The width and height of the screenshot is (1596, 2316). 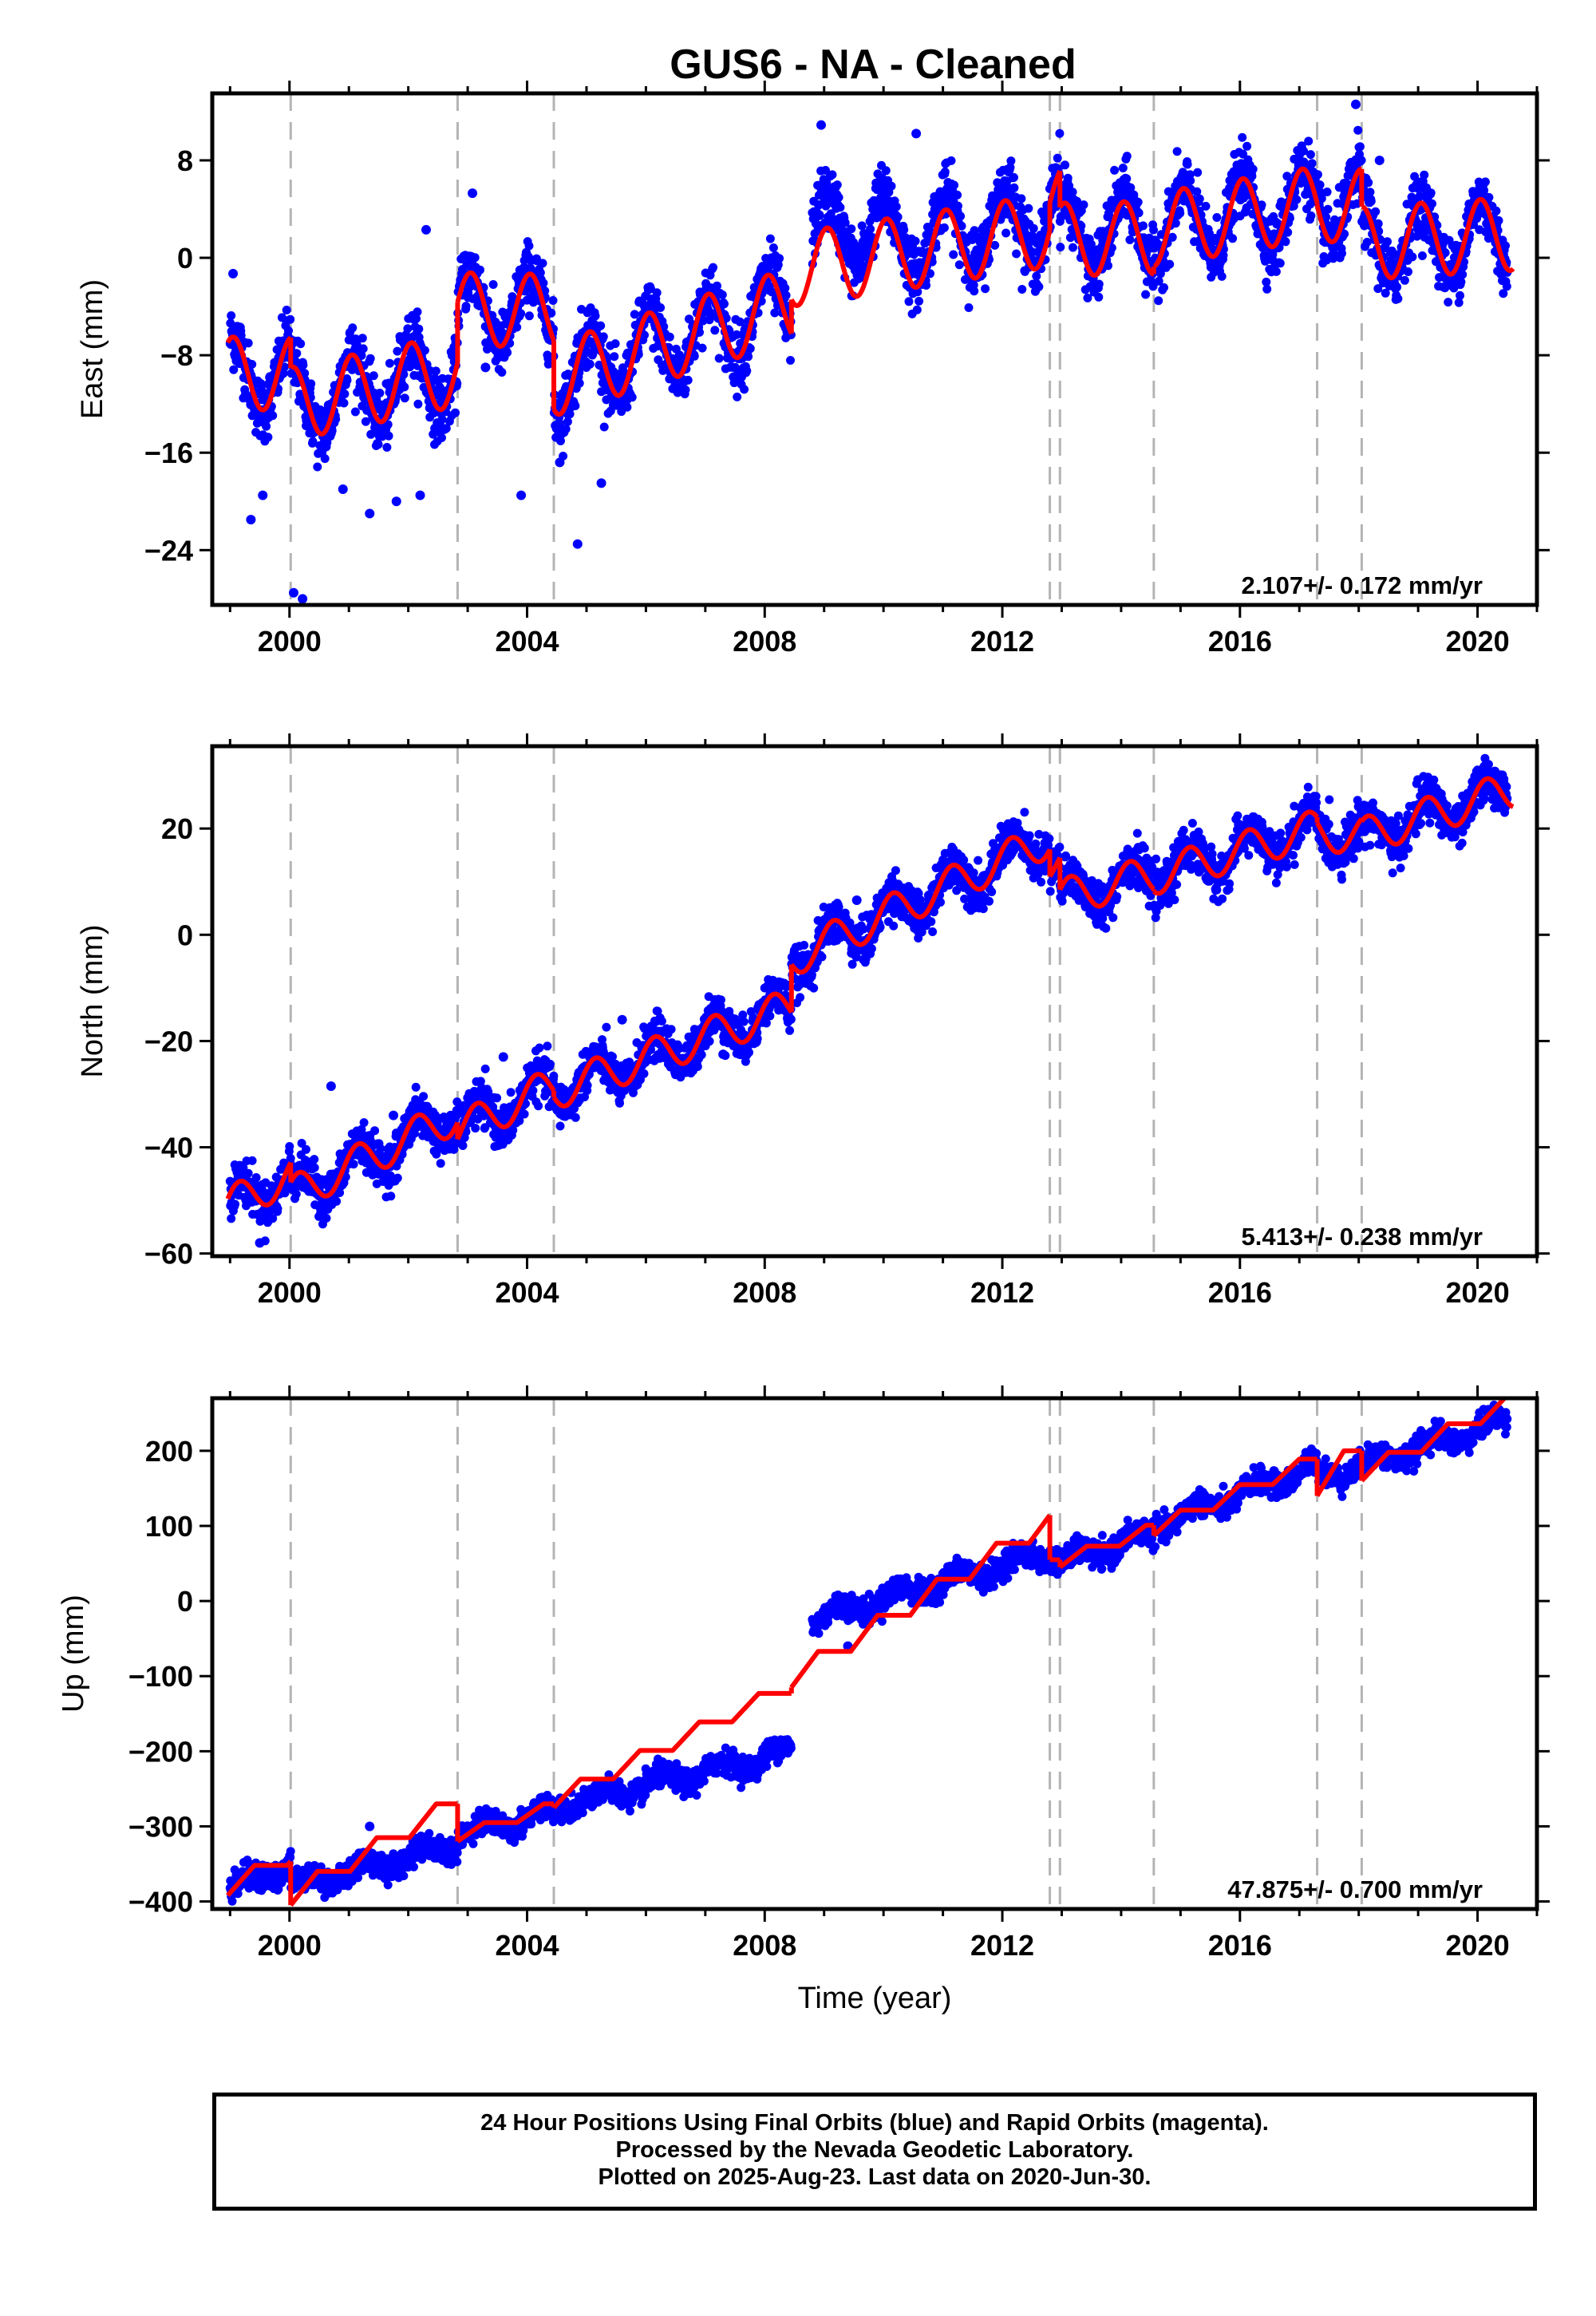 I want to click on data-point-cloud, so click(x=868, y=298).